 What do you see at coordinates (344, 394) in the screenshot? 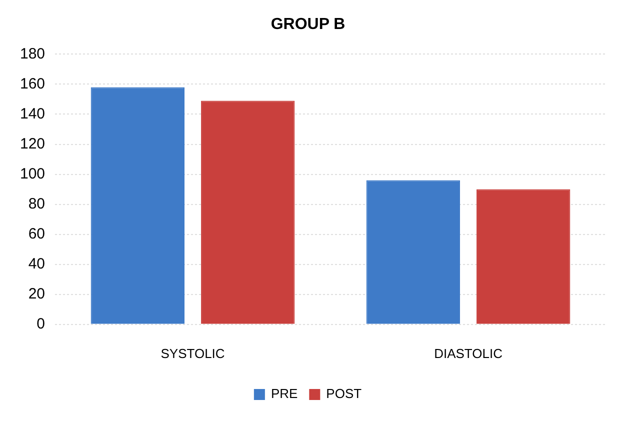
I see `legend-label: POST` at bounding box center [344, 394].